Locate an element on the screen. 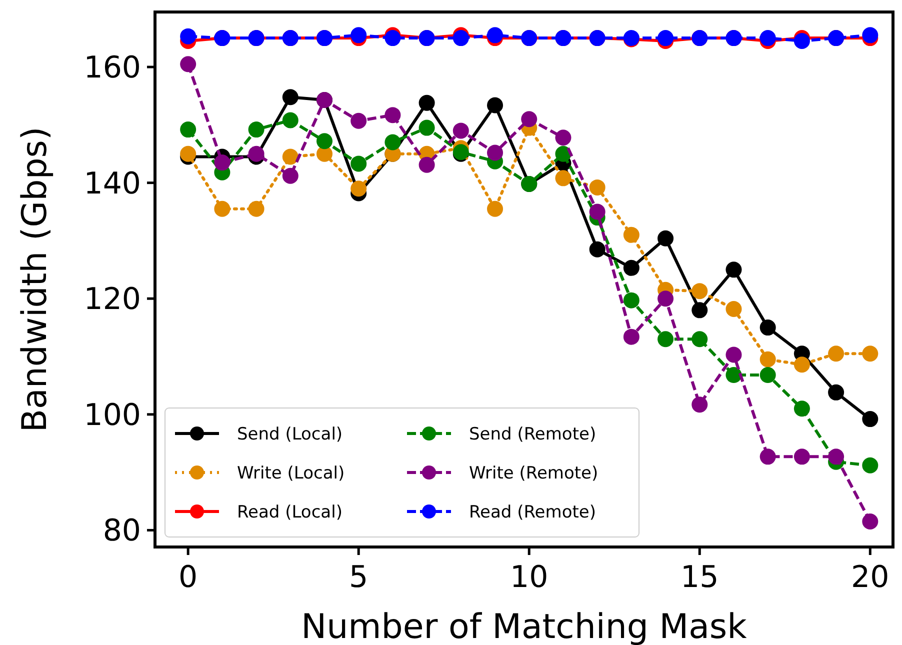 The height and width of the screenshot is (645, 902). legend-label: Write (Local) is located at coordinates (291, 473).